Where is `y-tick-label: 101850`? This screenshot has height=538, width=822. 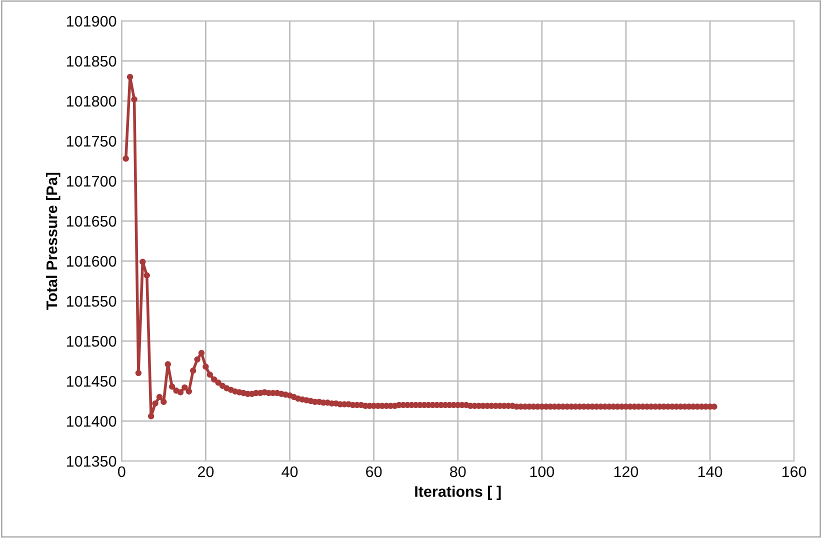 y-tick-label: 101850 is located at coordinates (91, 61).